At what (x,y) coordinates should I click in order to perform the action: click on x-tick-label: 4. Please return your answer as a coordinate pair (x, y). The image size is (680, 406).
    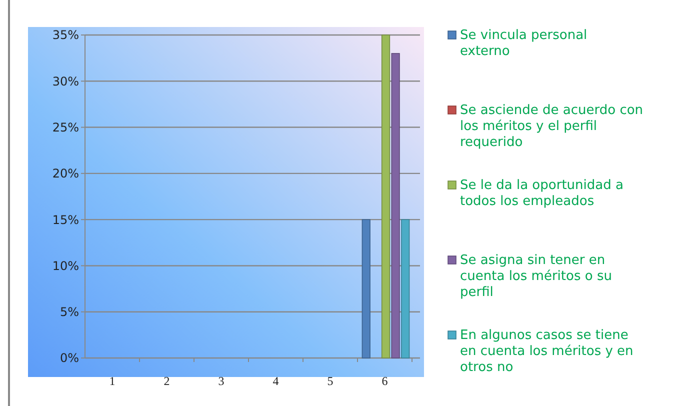
    Looking at the image, I should click on (275, 381).